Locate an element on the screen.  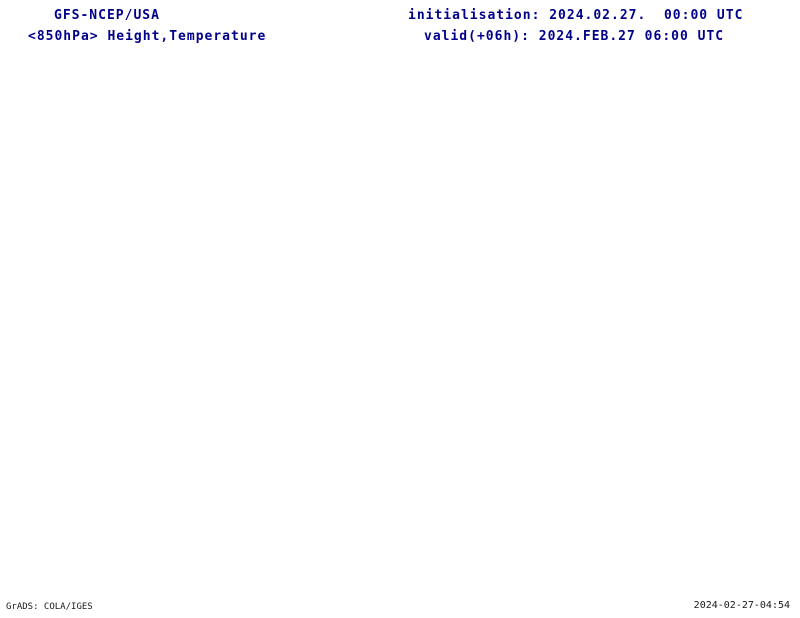
field-title: <850hPa> Height,Temperature is located at coordinates (147, 36).